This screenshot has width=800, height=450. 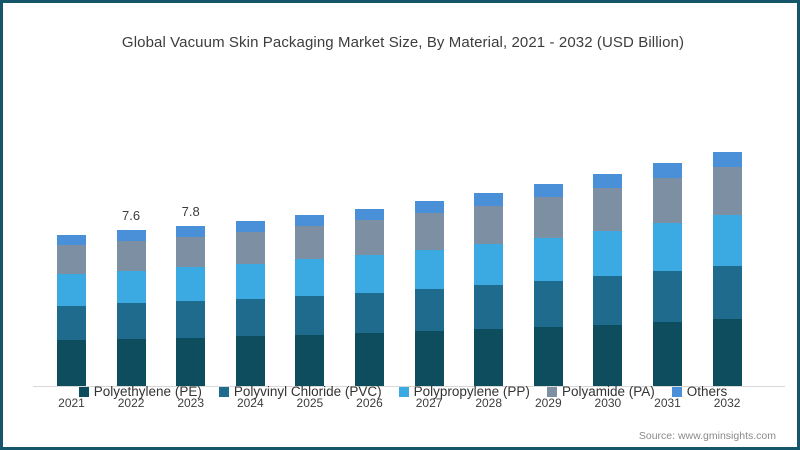 I want to click on bar-segment-2023-s2, so click(x=191, y=284).